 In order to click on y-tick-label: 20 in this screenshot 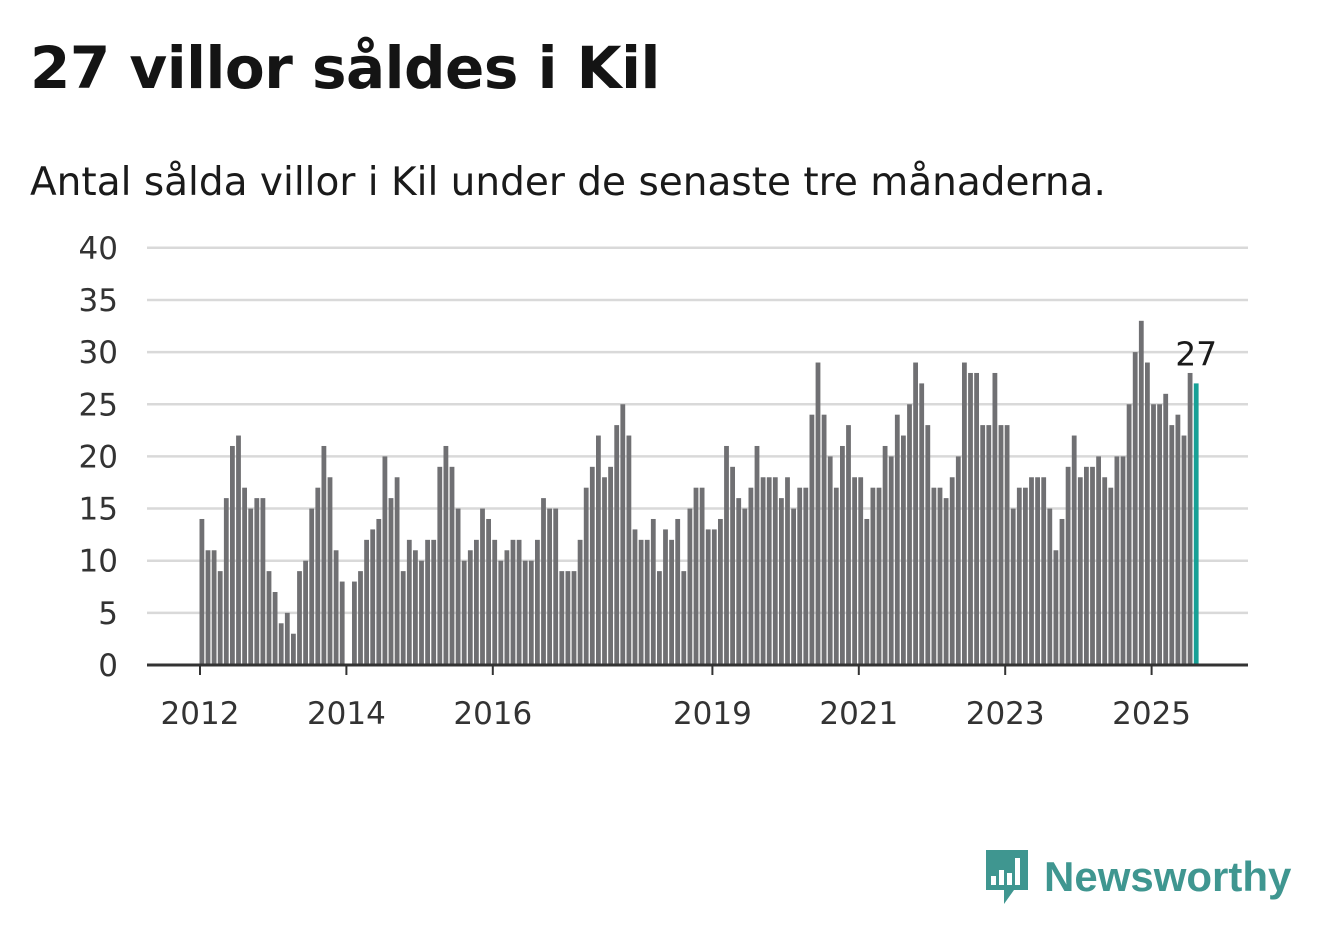, I will do `click(98, 457)`.